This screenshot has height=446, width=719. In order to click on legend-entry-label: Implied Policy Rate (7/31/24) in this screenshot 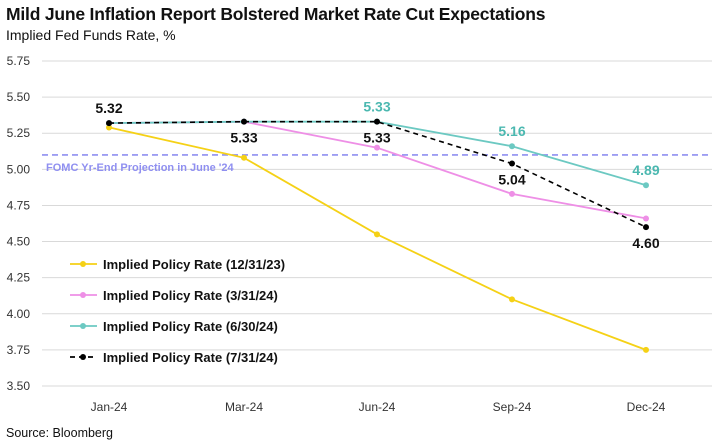, I will do `click(190, 357)`.